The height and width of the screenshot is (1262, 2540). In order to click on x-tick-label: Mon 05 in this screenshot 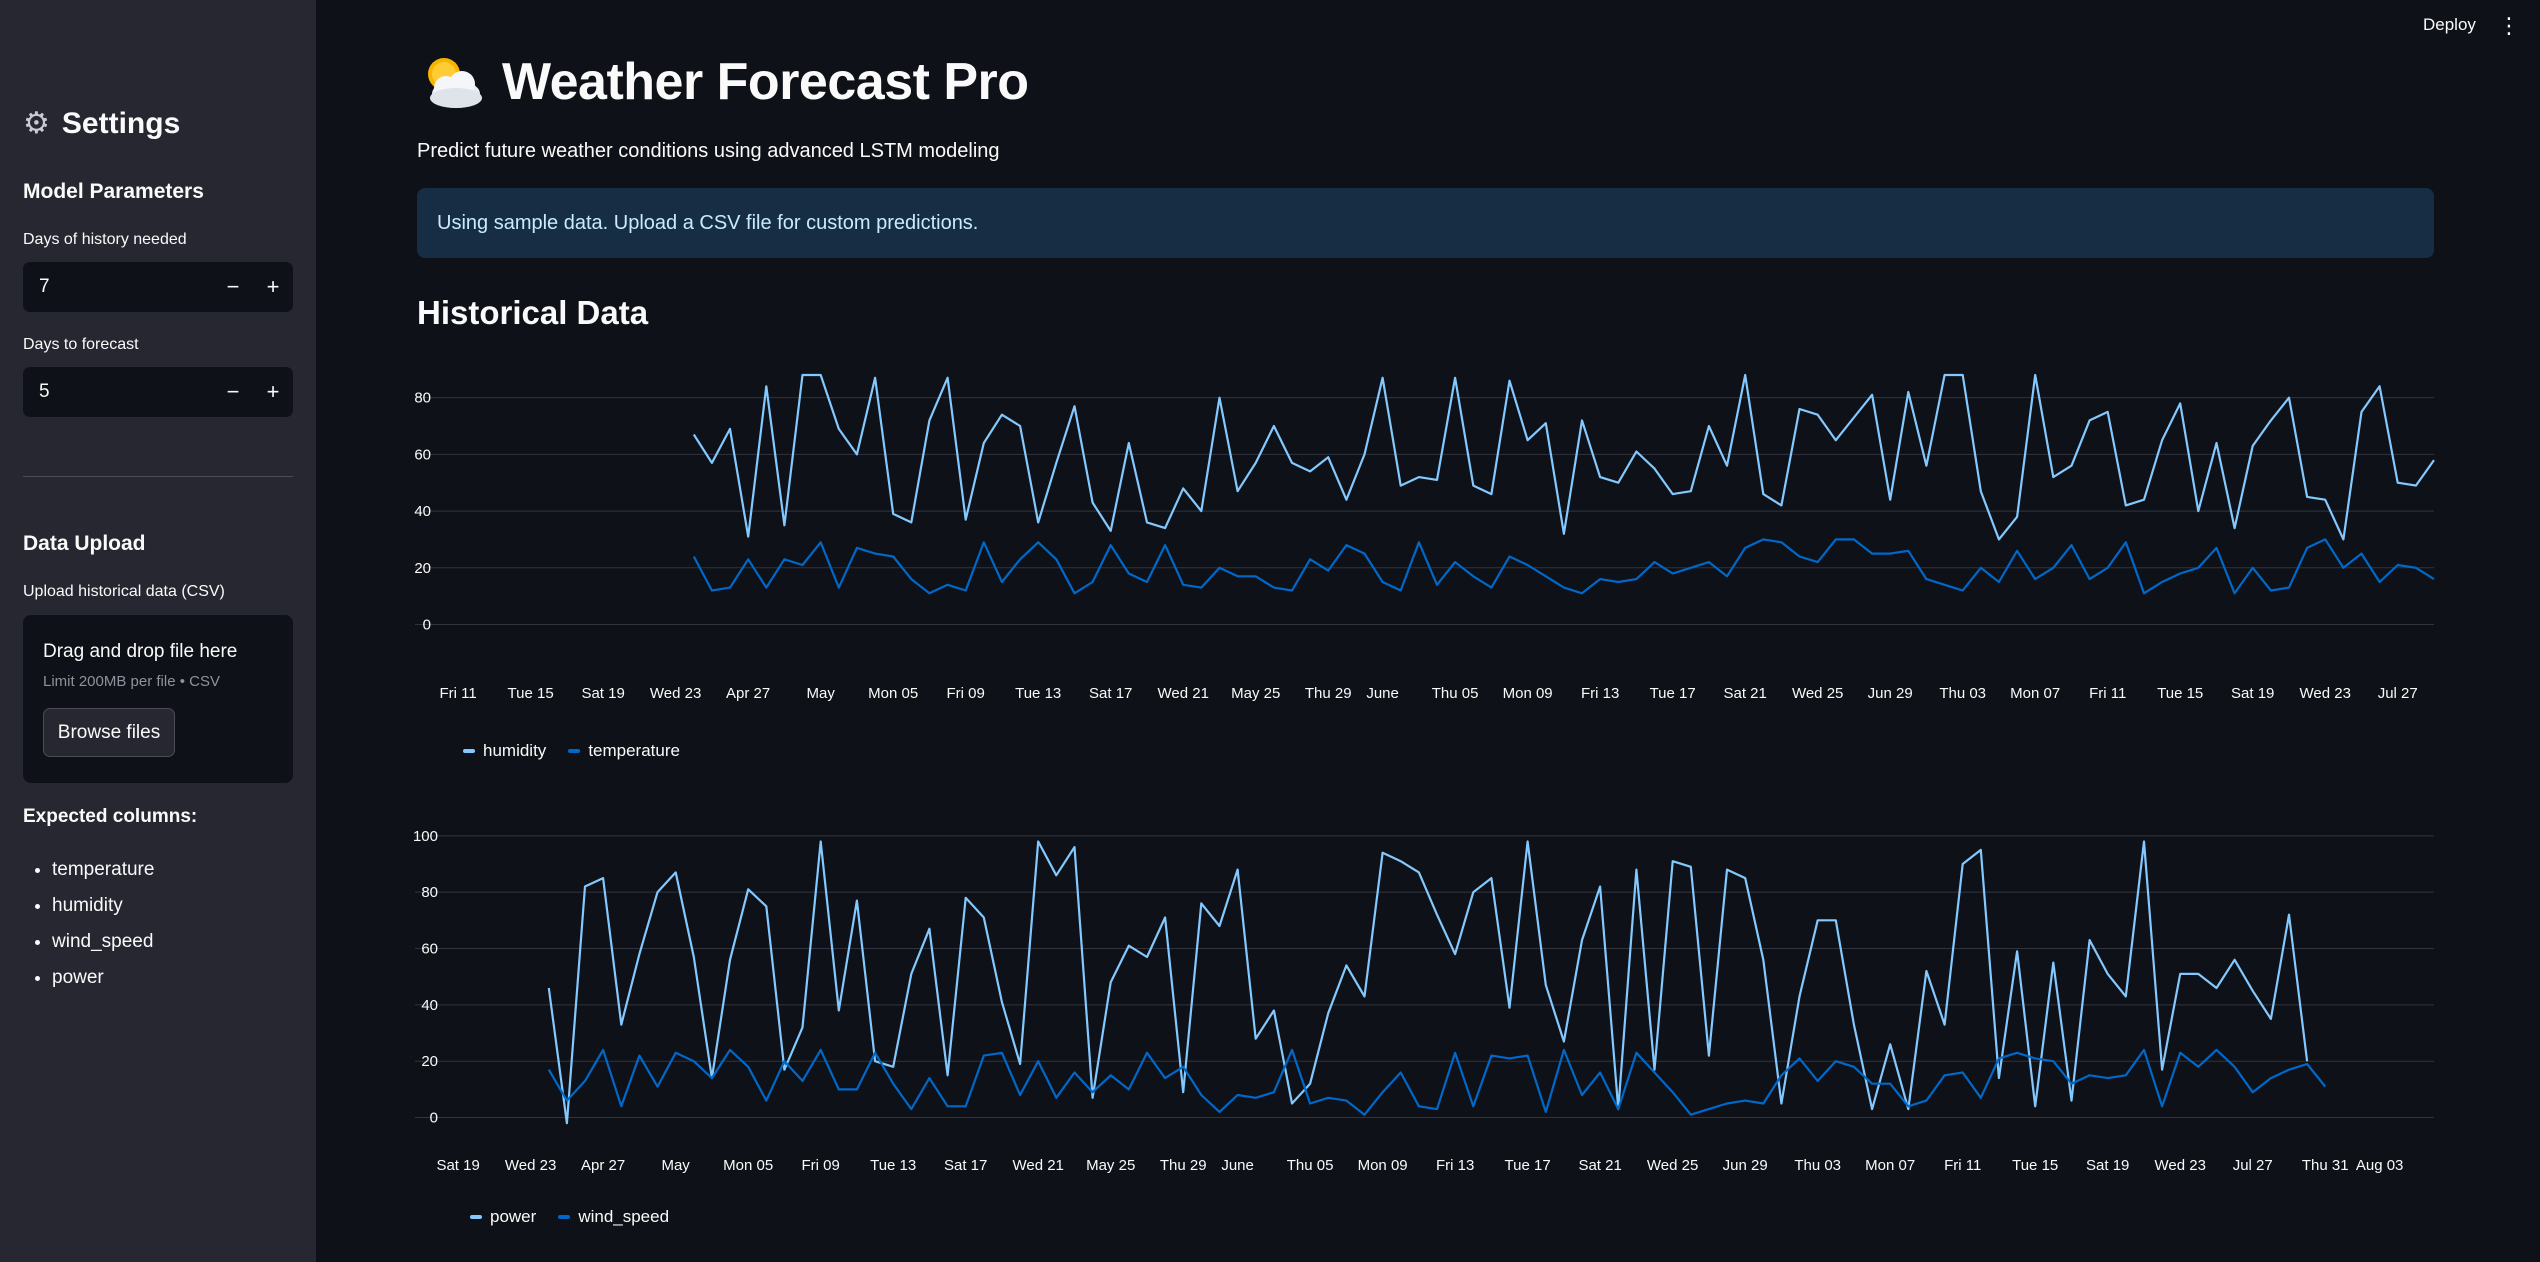, I will do `click(748, 1165)`.